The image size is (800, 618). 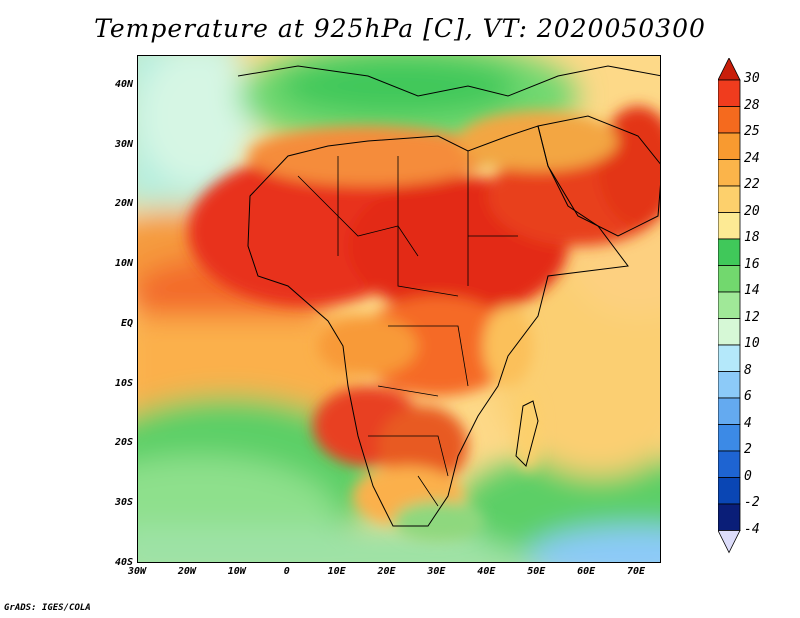 What do you see at coordinates (386, 571) in the screenshot?
I see `lon-tick-label: 20E` at bounding box center [386, 571].